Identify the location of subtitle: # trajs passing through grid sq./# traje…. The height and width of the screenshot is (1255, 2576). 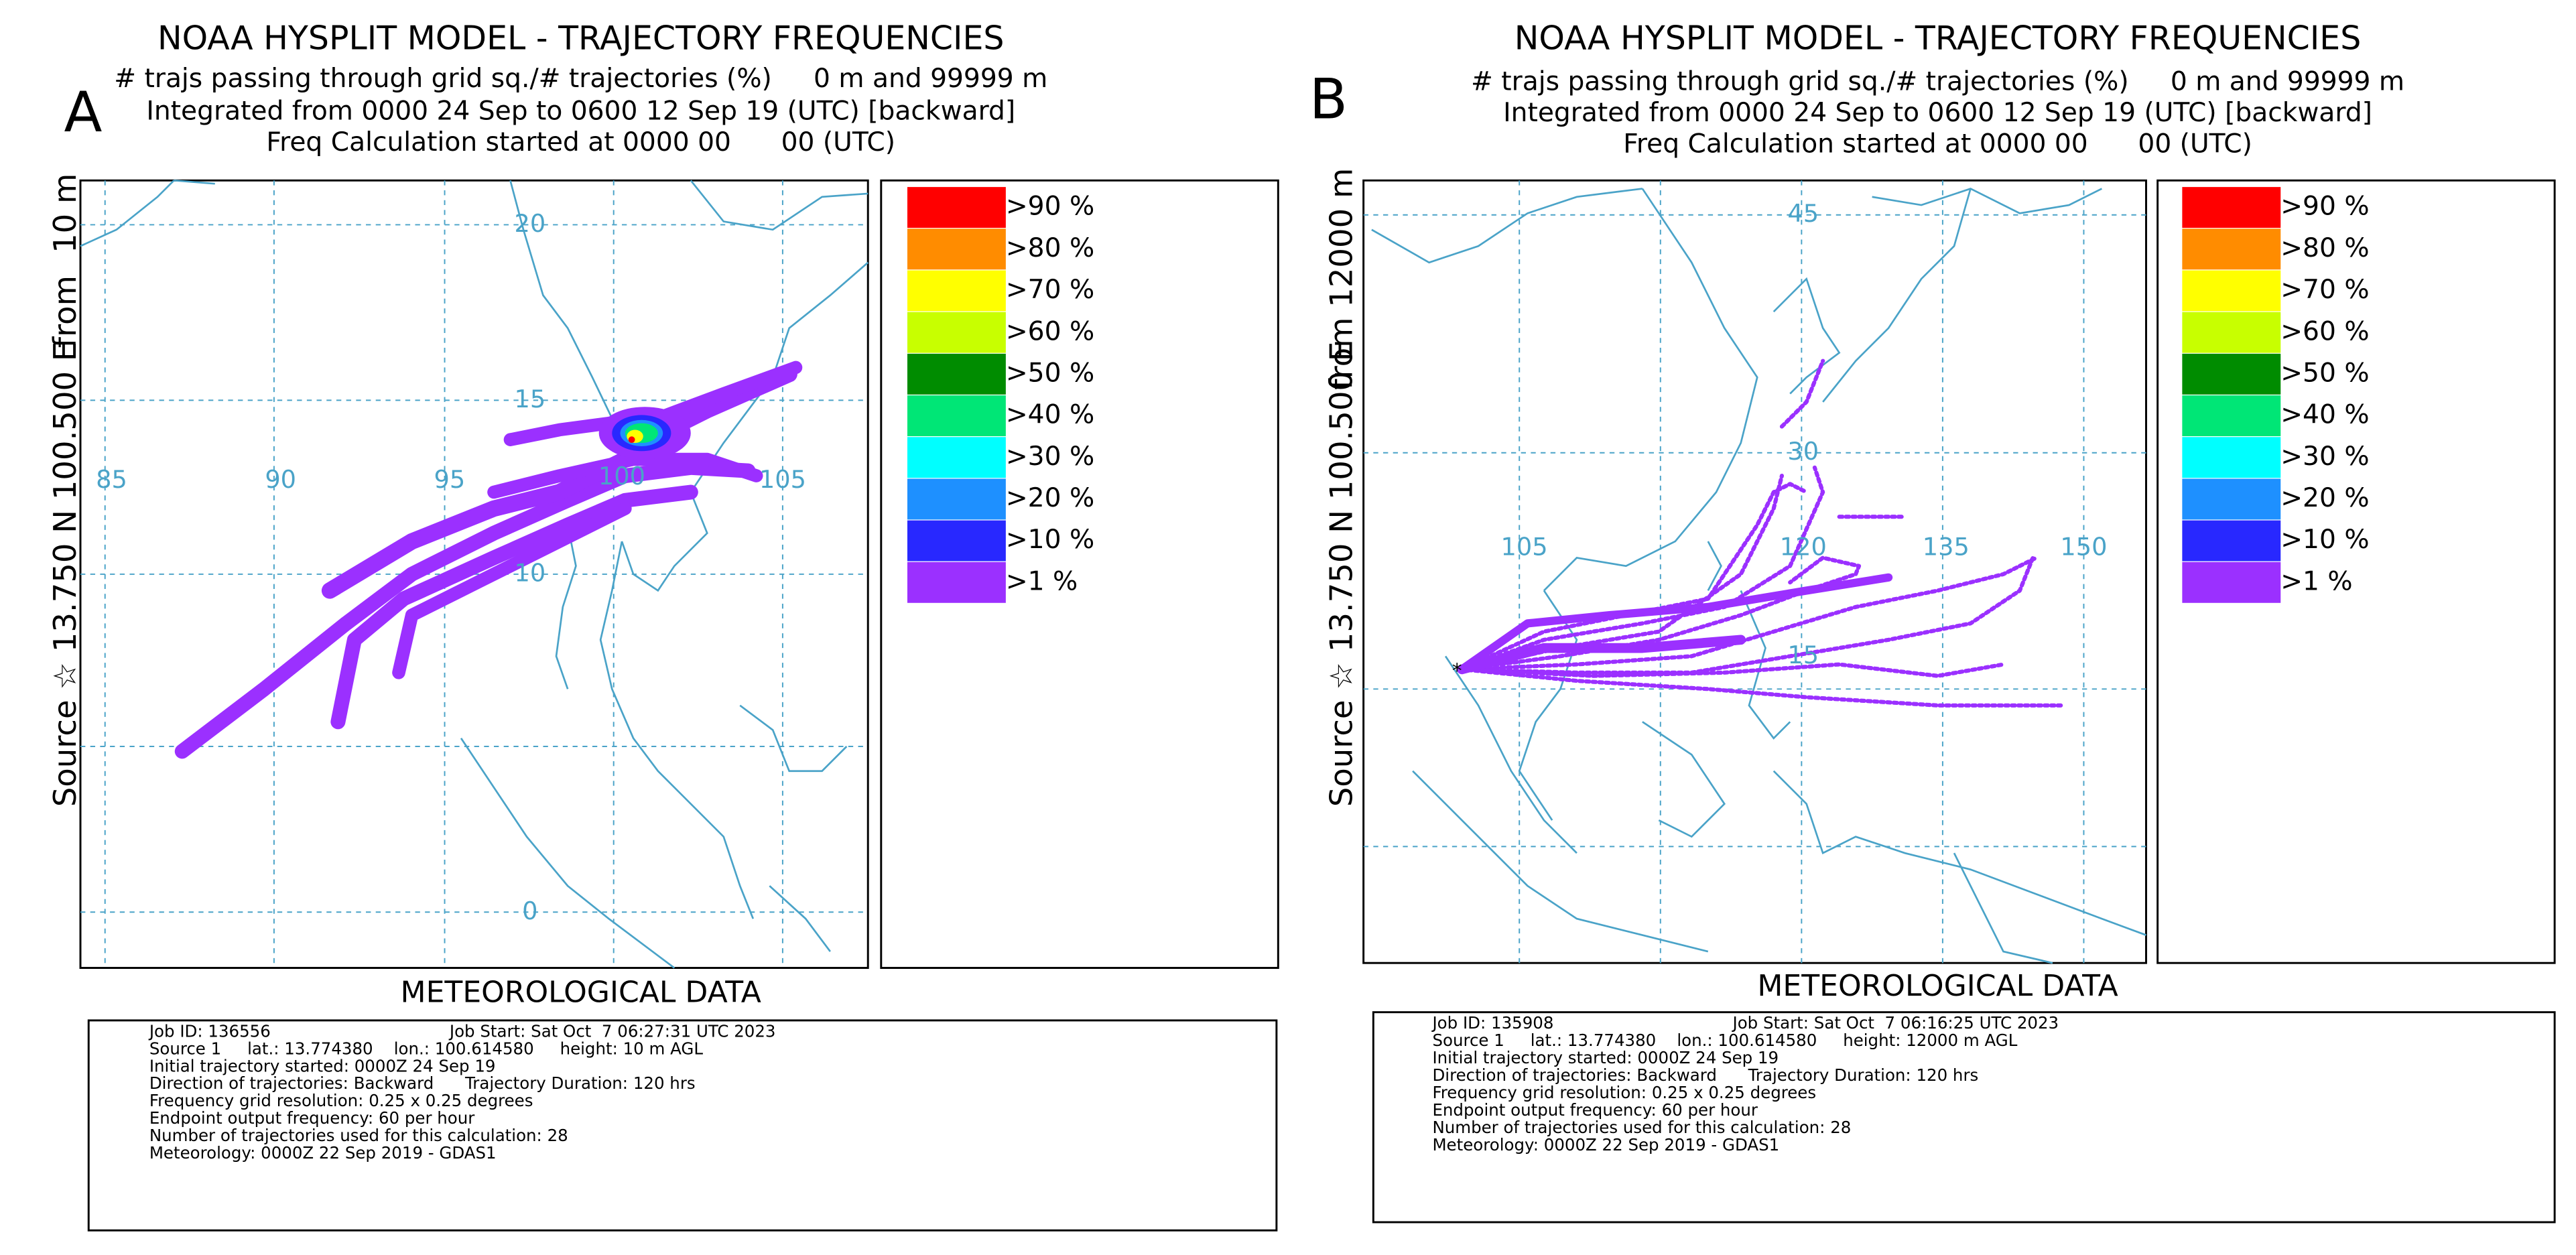
(580, 79).